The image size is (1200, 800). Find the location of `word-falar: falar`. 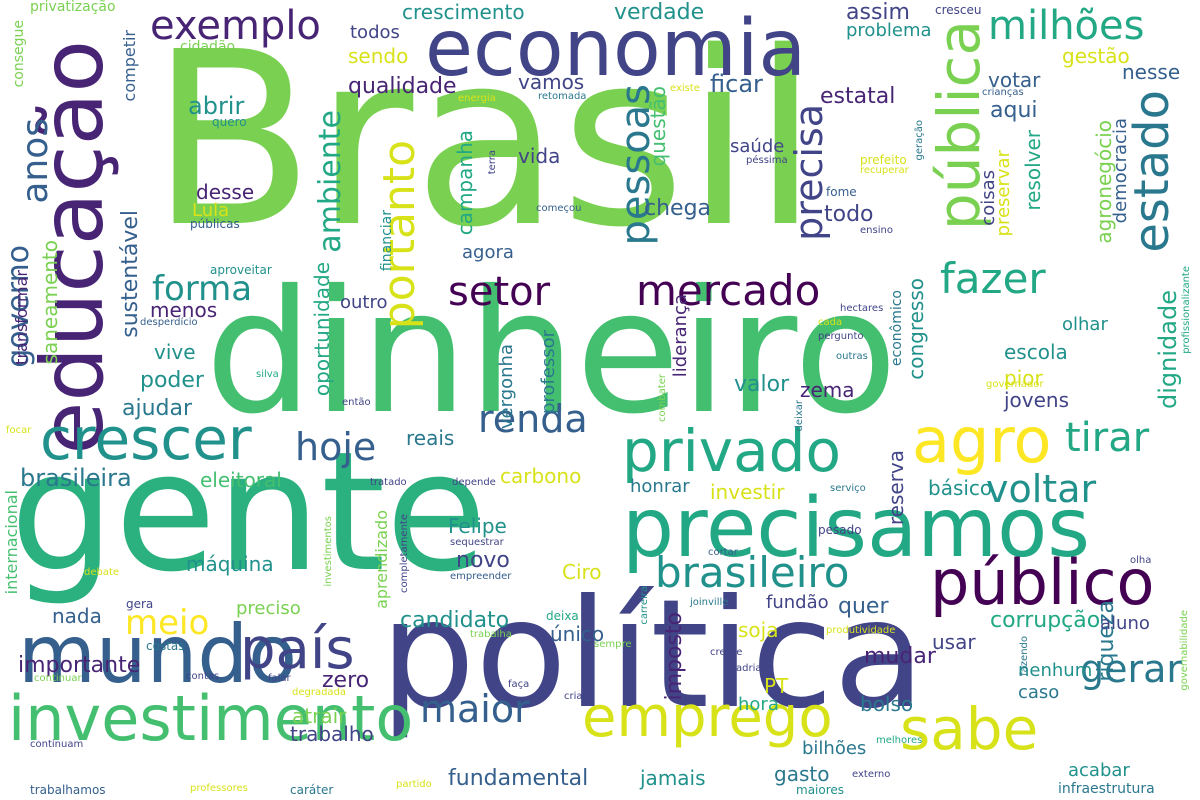

word-falar: falar is located at coordinates (279, 678).